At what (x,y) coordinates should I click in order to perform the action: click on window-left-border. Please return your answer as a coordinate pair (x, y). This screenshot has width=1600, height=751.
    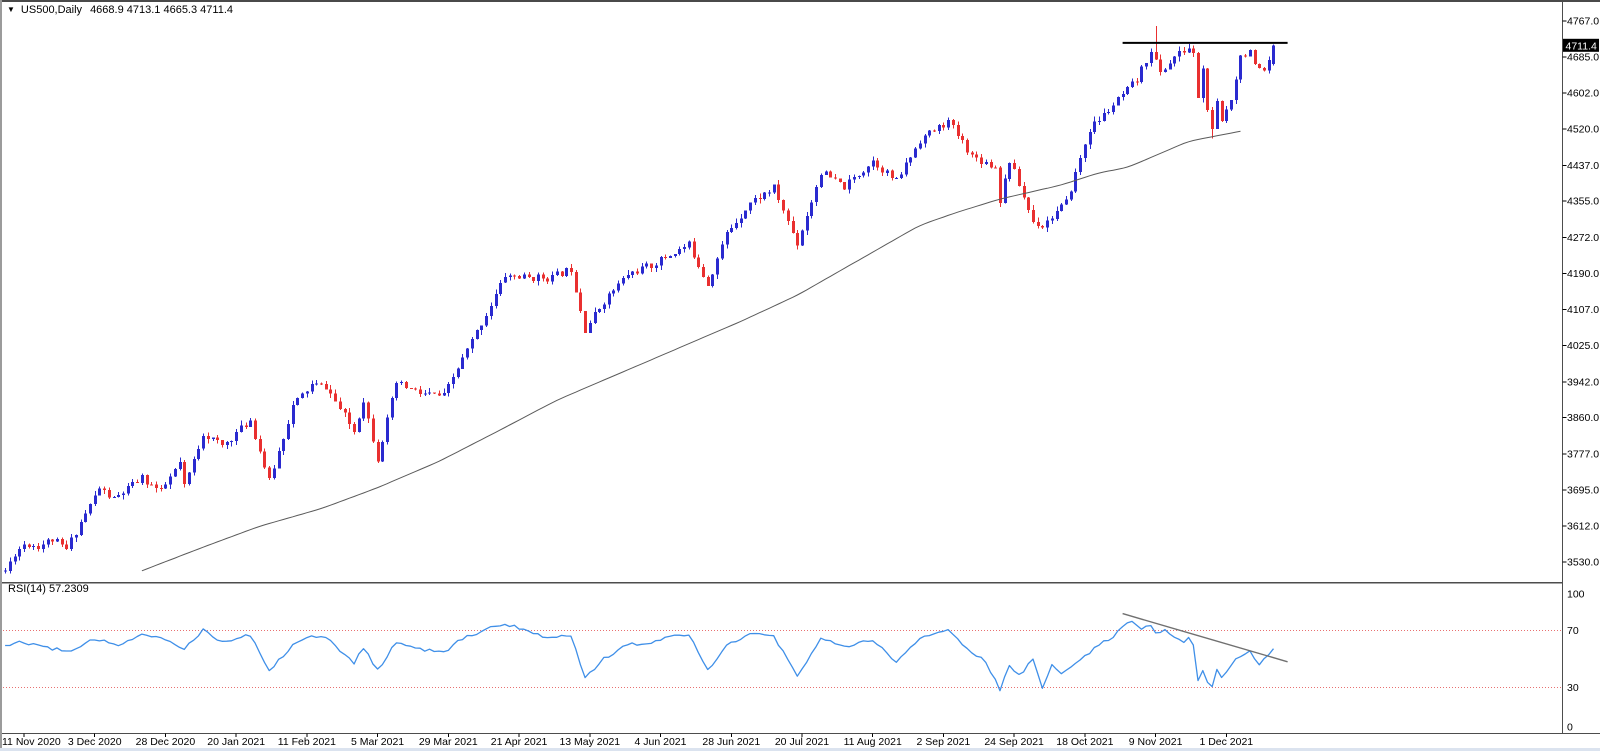
    Looking at the image, I should click on (1, 374).